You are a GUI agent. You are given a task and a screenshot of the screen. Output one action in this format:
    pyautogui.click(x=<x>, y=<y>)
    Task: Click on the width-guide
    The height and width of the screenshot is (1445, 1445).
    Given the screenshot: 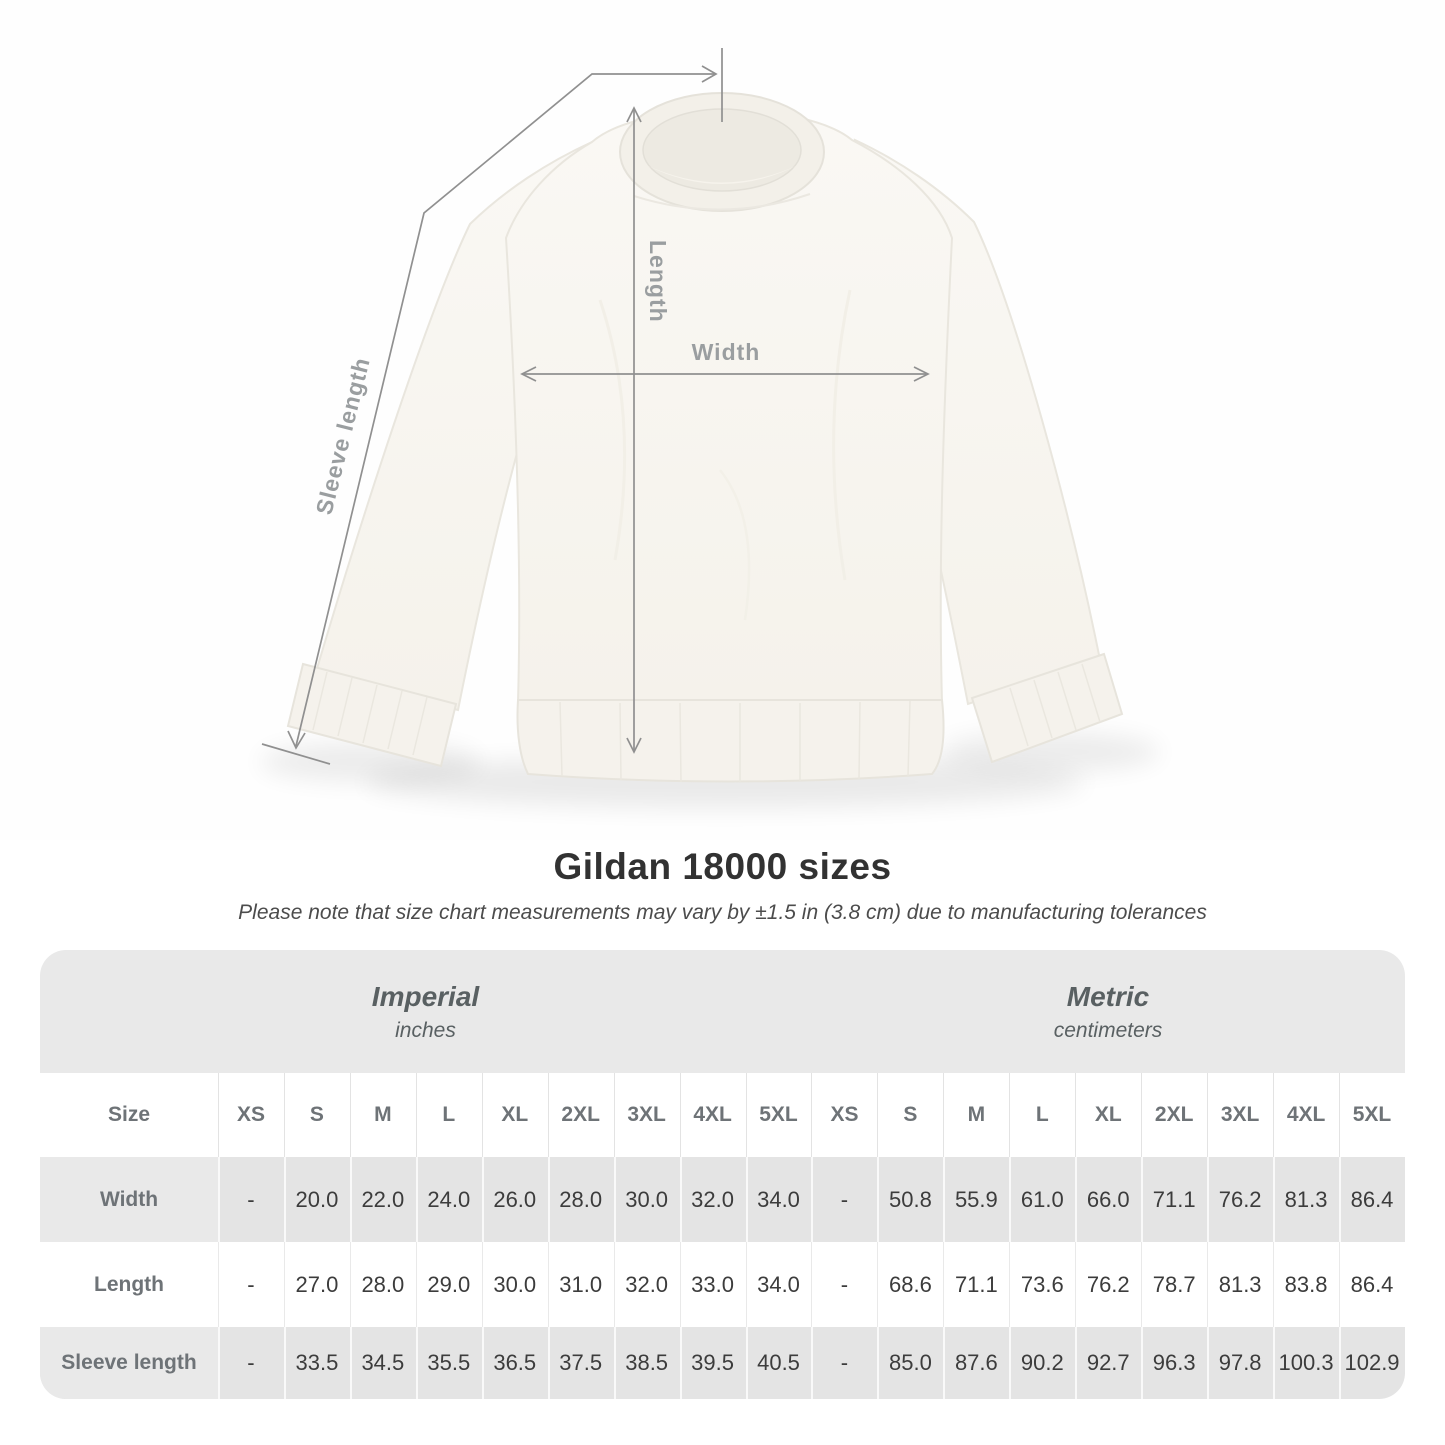 What is the action you would take?
    pyautogui.click(x=725, y=374)
    